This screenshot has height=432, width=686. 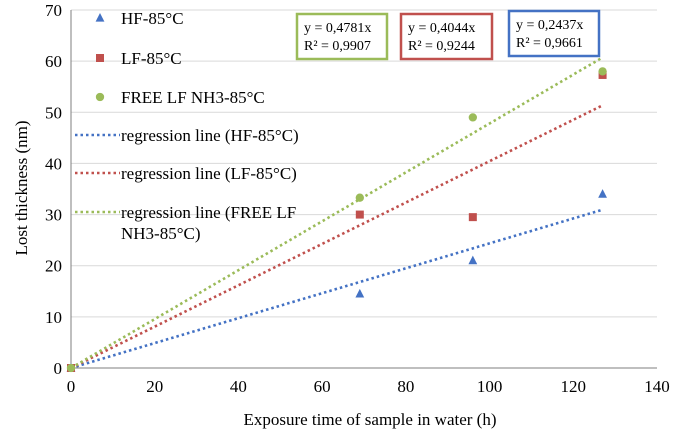 What do you see at coordinates (53, 266) in the screenshot?
I see `y-tick-label: 20` at bounding box center [53, 266].